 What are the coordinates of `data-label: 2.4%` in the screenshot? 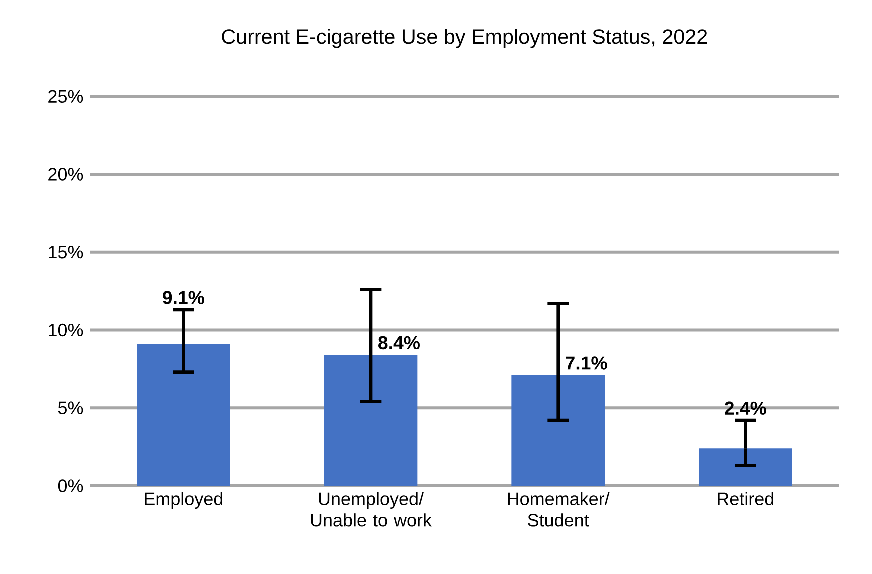 It's located at (745, 408).